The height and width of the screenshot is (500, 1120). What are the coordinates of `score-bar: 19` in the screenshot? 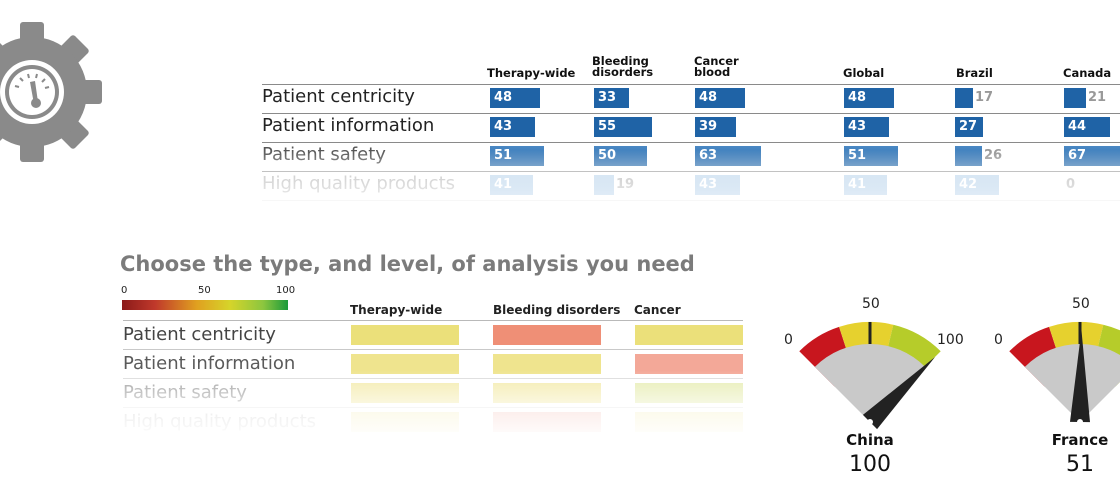 It's located at (614, 185).